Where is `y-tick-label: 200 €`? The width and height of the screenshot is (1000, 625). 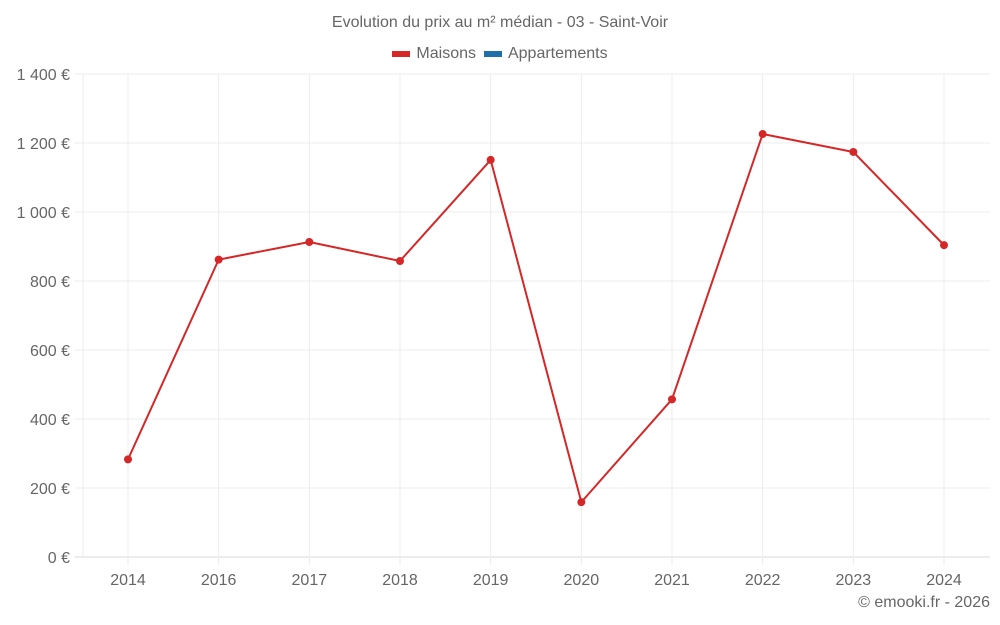
y-tick-label: 200 € is located at coordinates (50, 489).